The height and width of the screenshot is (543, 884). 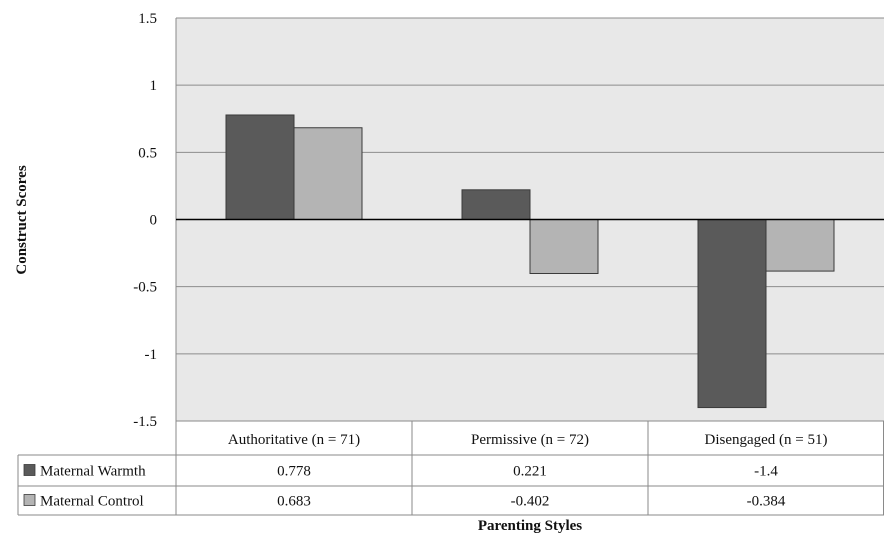 I want to click on y-axis-title: Construct Scores, so click(x=22, y=219).